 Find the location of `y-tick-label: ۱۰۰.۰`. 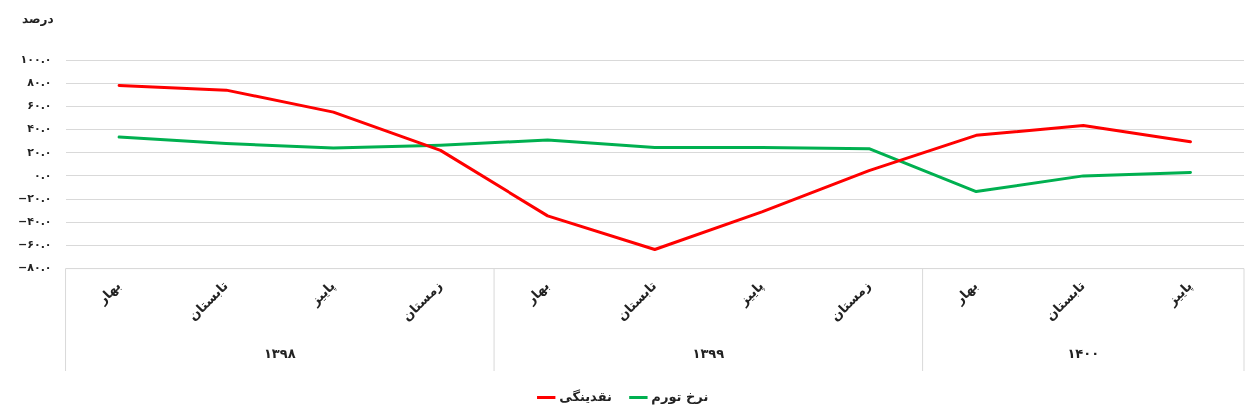

y-tick-label: ۱۰۰.۰ is located at coordinates (36, 59).